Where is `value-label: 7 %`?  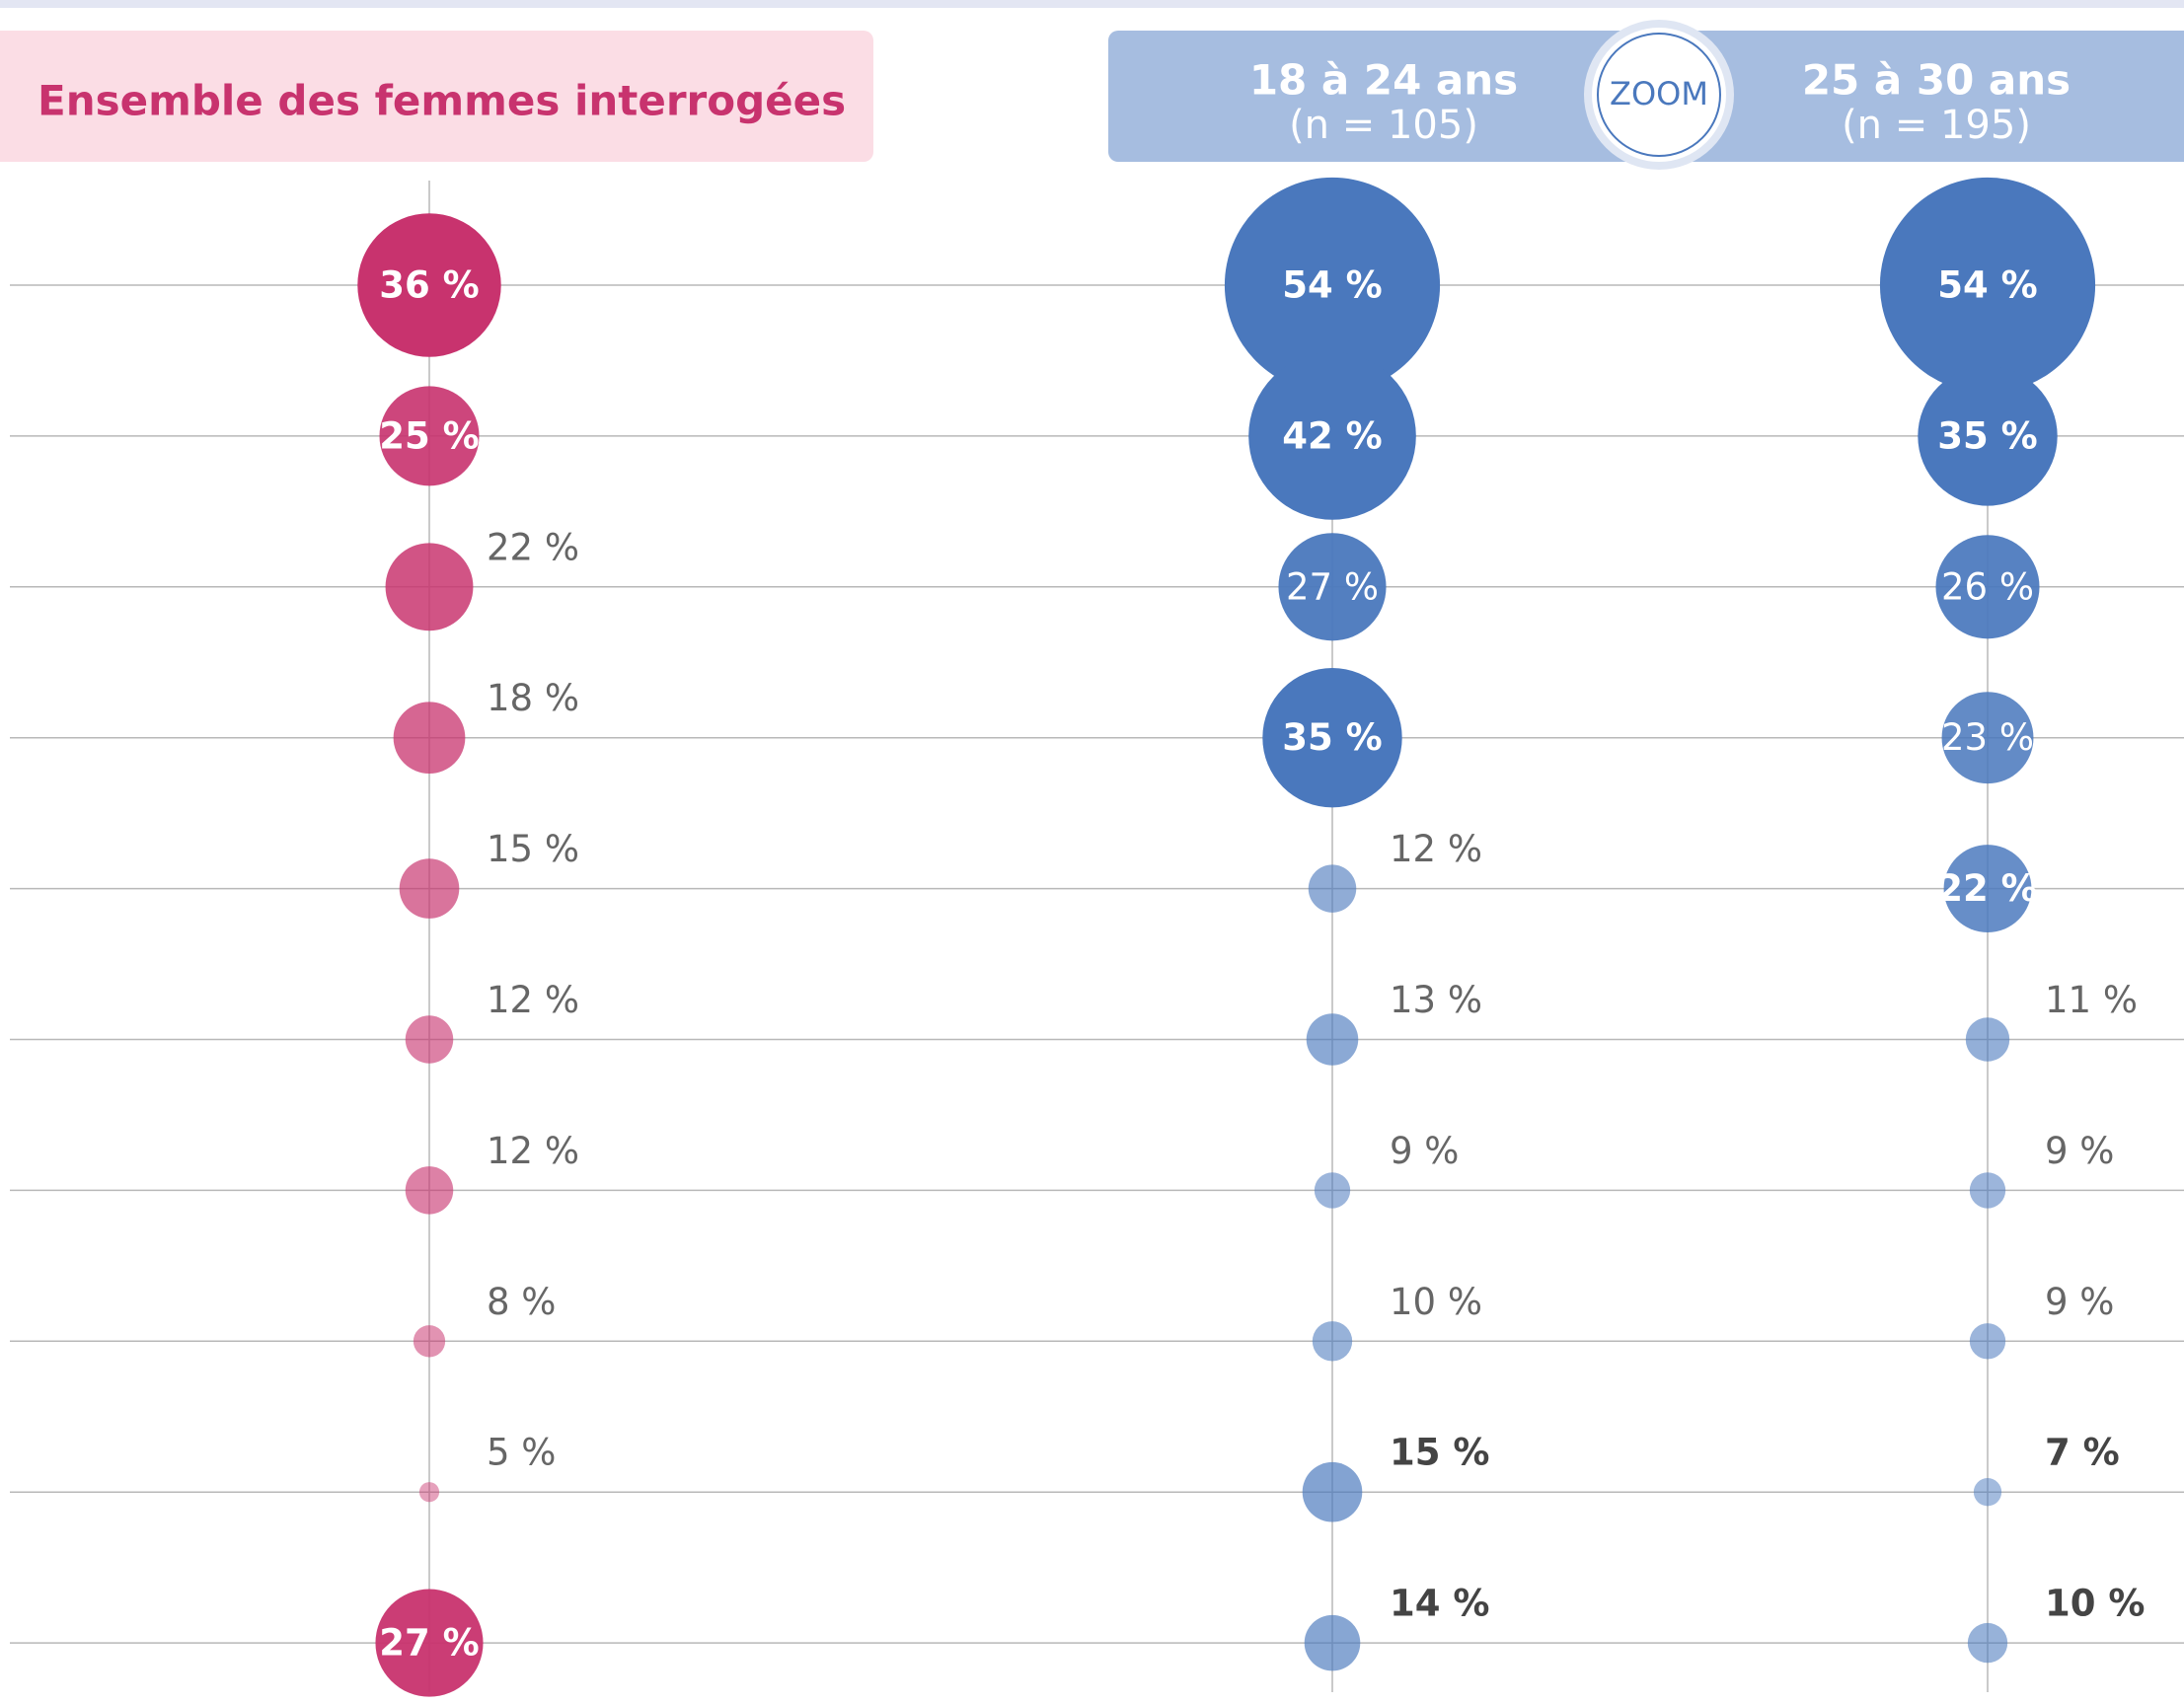 value-label: 7 % is located at coordinates (2082, 1453).